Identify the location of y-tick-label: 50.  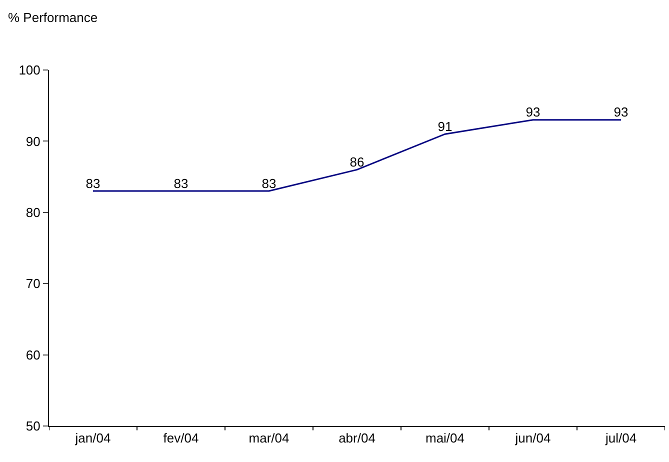
(33, 426).